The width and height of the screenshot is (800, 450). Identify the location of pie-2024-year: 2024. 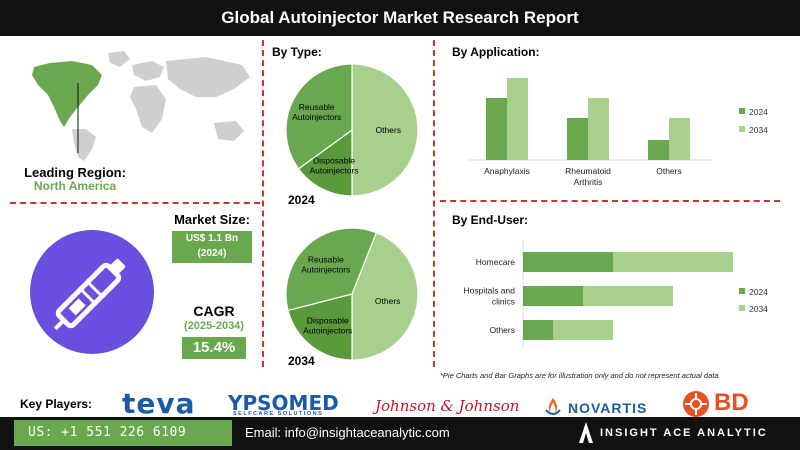
(301, 200).